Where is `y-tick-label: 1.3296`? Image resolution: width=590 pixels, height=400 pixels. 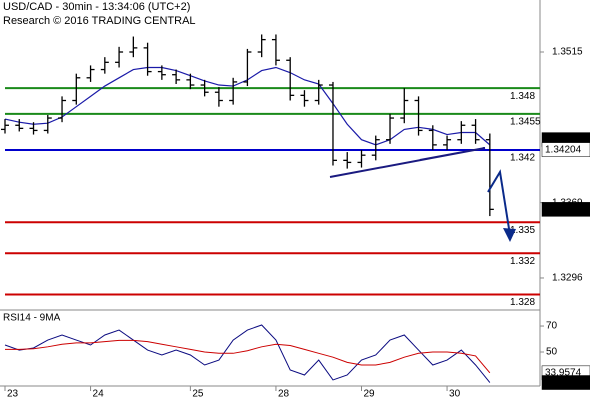
y-tick-label: 1.3296 is located at coordinates (567, 278).